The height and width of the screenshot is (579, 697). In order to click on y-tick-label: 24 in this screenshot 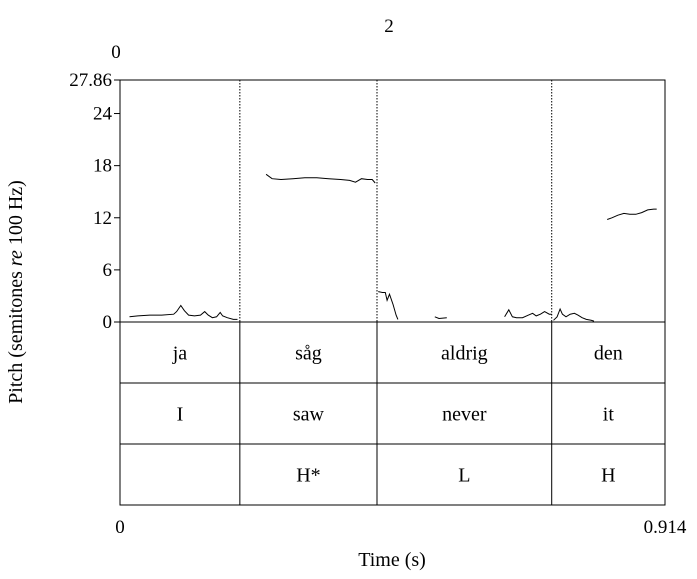, I will do `click(103, 114)`.